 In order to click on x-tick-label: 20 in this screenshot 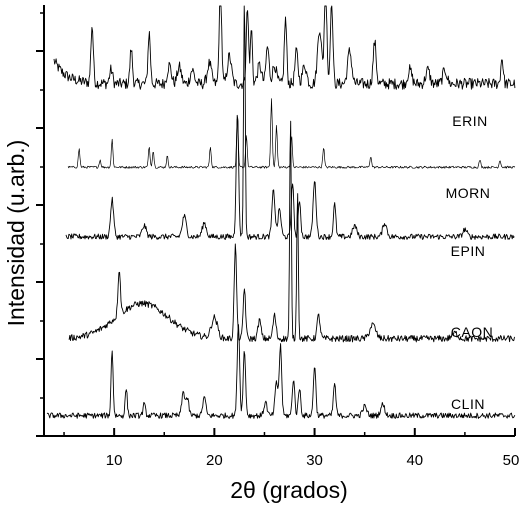, I will do `click(214, 460)`.